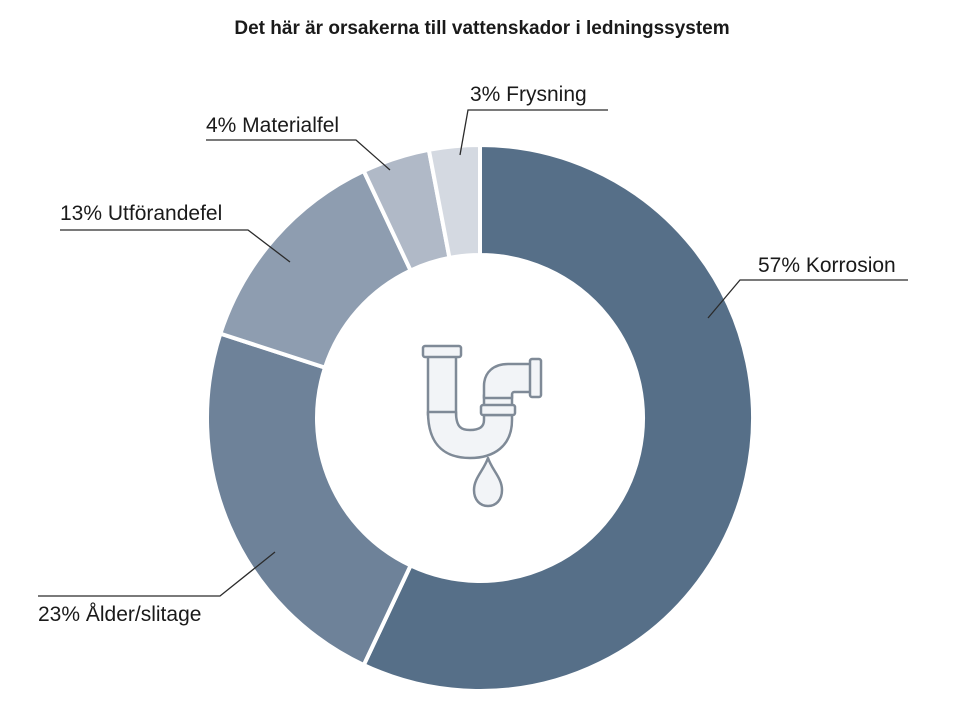 This screenshot has height=714, width=964. Describe the element at coordinates (482, 426) in the screenshot. I see `dripping-pipe-icon` at that location.